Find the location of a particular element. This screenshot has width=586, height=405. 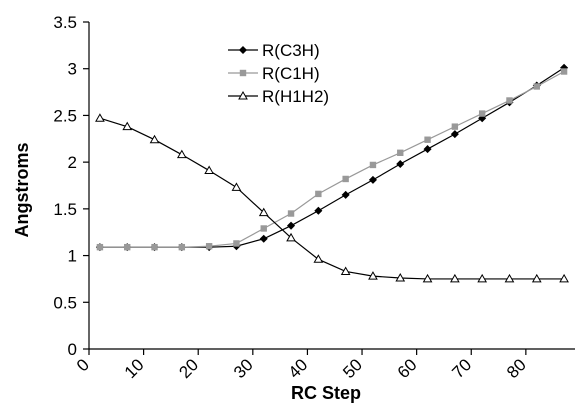

x-tick-label: 10 is located at coordinates (134, 368).